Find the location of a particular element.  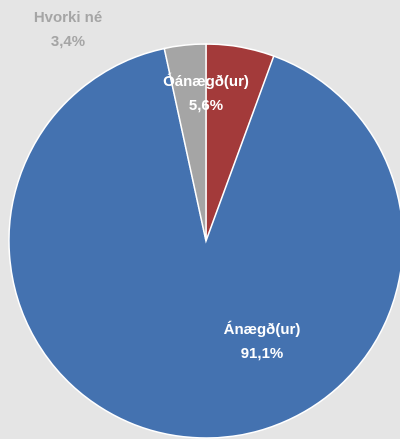

pie-slice is located at coordinates (185, 142).